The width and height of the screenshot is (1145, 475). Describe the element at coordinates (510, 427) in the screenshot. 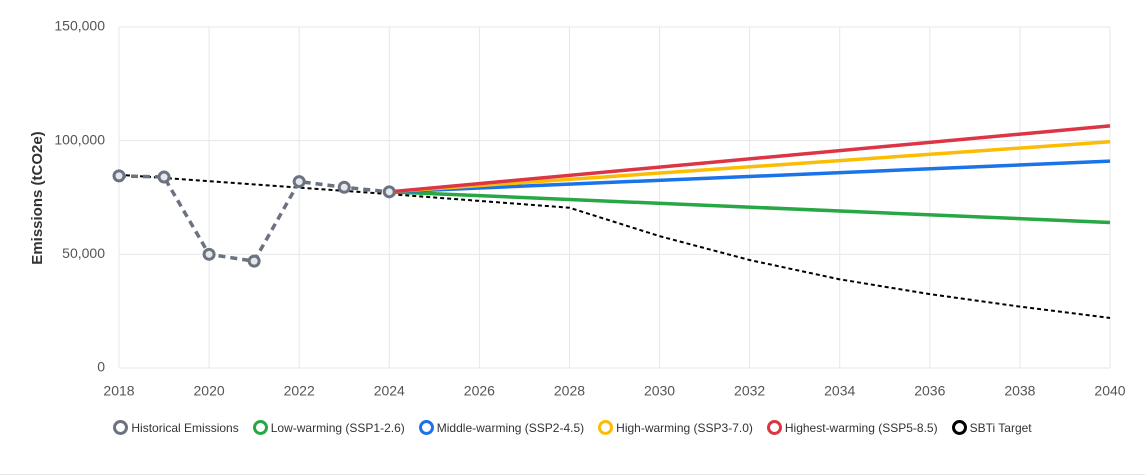

I see `legend-label: Middle-warming (SSP2-4.5)` at that location.